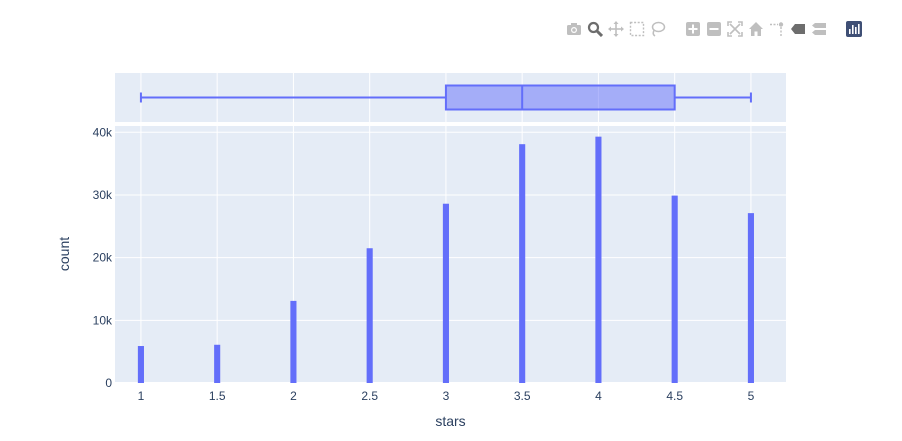  I want to click on camera-icon, so click(573, 29).